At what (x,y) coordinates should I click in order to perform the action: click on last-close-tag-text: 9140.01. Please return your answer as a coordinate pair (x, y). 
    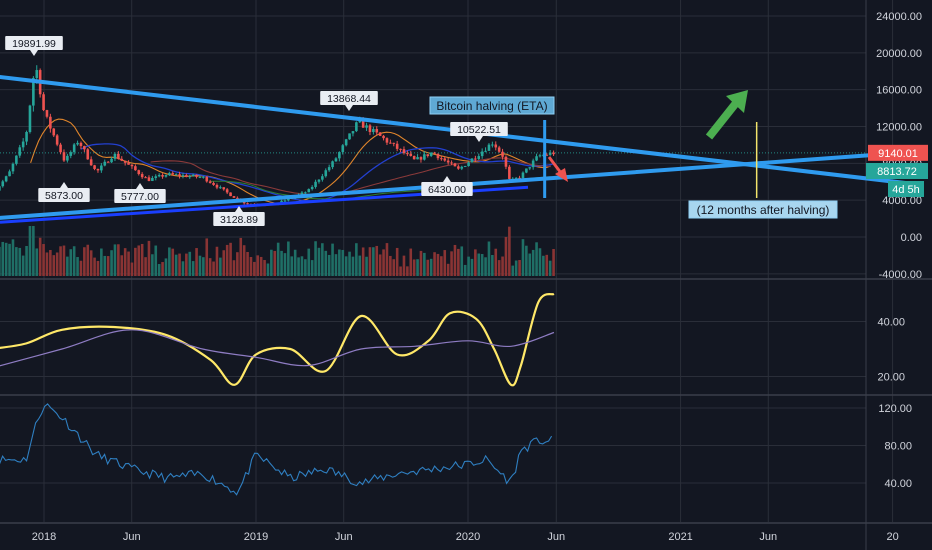
    Looking at the image, I should click on (898, 154).